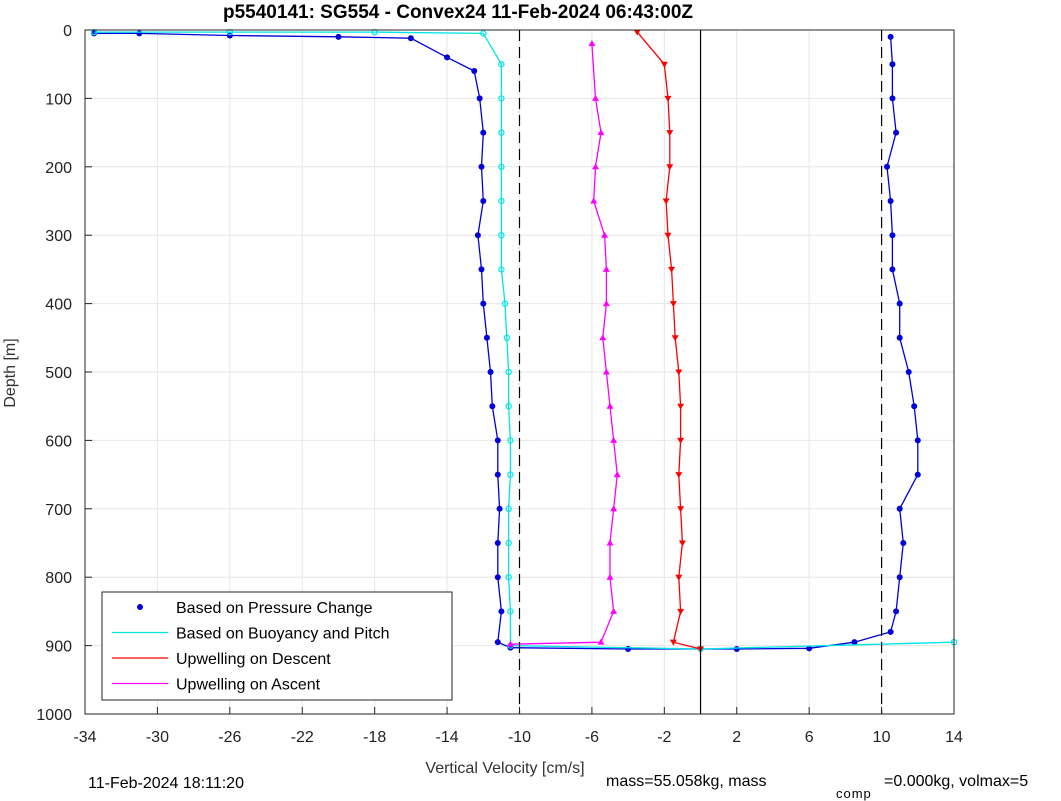 The image size is (1061, 801). Describe the element at coordinates (854, 793) in the screenshot. I see `footer-comp-subscript: comp` at that location.